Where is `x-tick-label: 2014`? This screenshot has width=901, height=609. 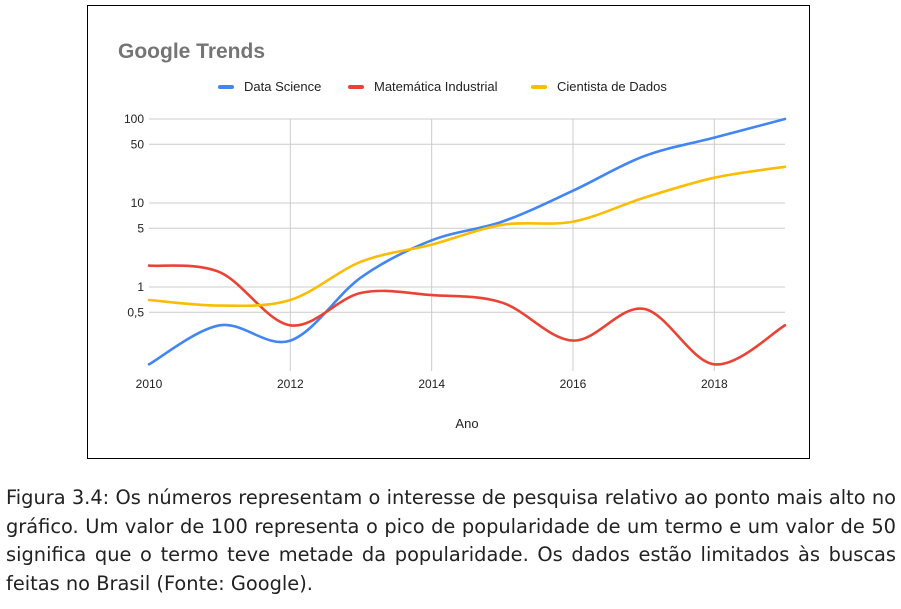 x-tick-label: 2014 is located at coordinates (431, 384).